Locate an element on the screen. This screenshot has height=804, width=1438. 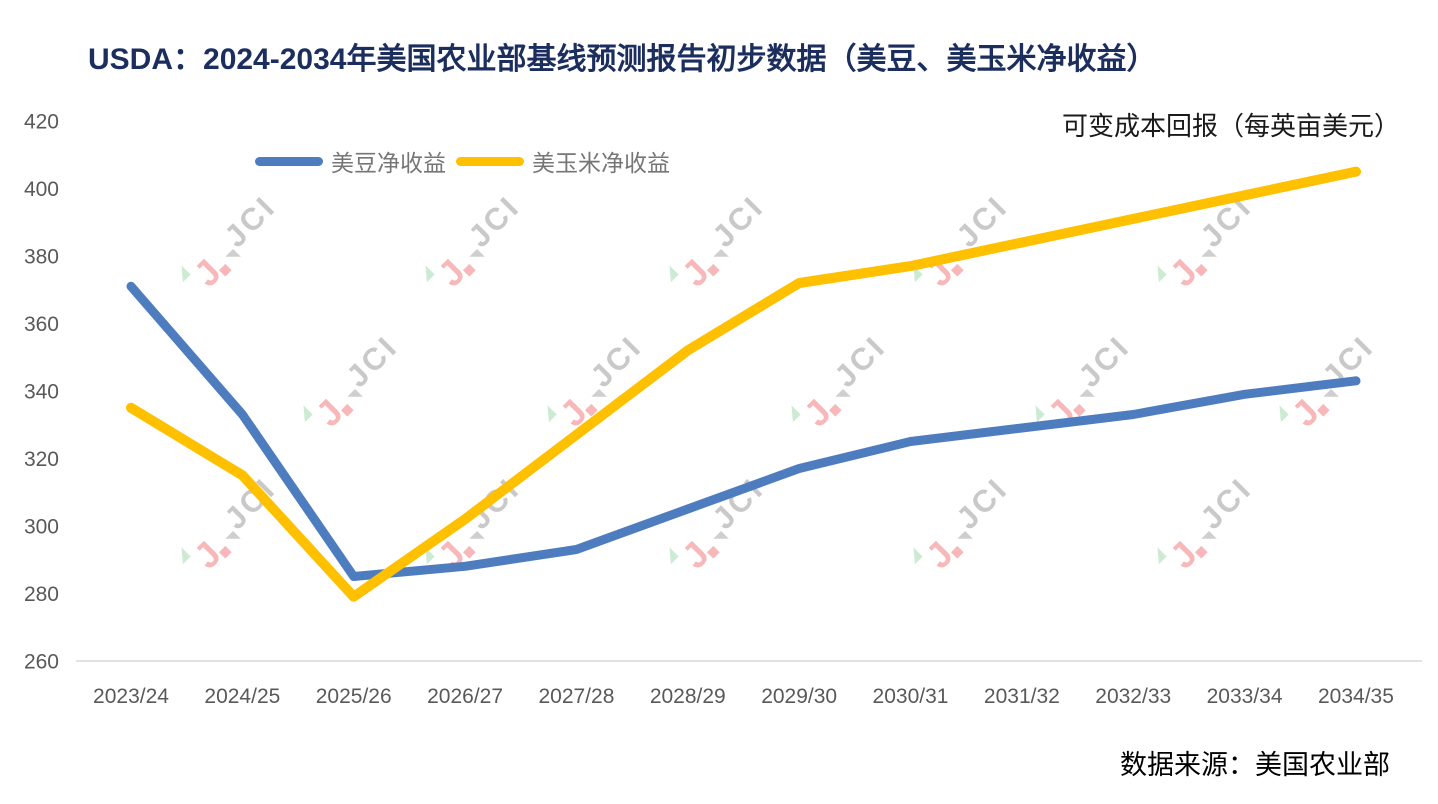
x-tick-label: 2026/27 is located at coordinates (465, 696).